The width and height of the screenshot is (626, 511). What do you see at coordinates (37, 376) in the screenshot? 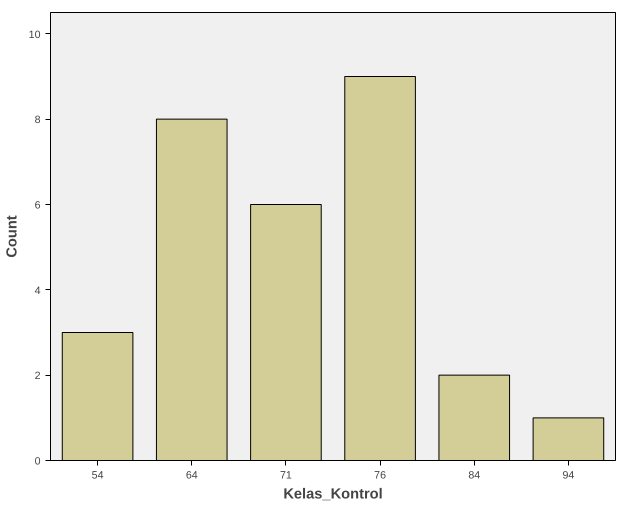
I see `y-tick-label: 2` at bounding box center [37, 376].